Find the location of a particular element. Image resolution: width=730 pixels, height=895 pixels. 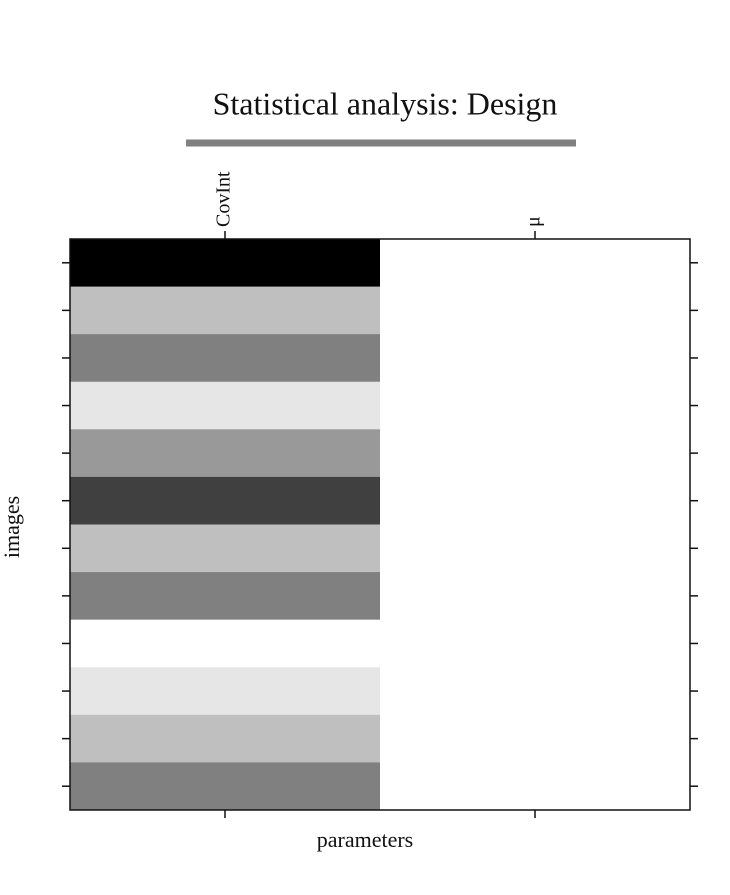

x-axis-label: parameters is located at coordinates (365, 839).